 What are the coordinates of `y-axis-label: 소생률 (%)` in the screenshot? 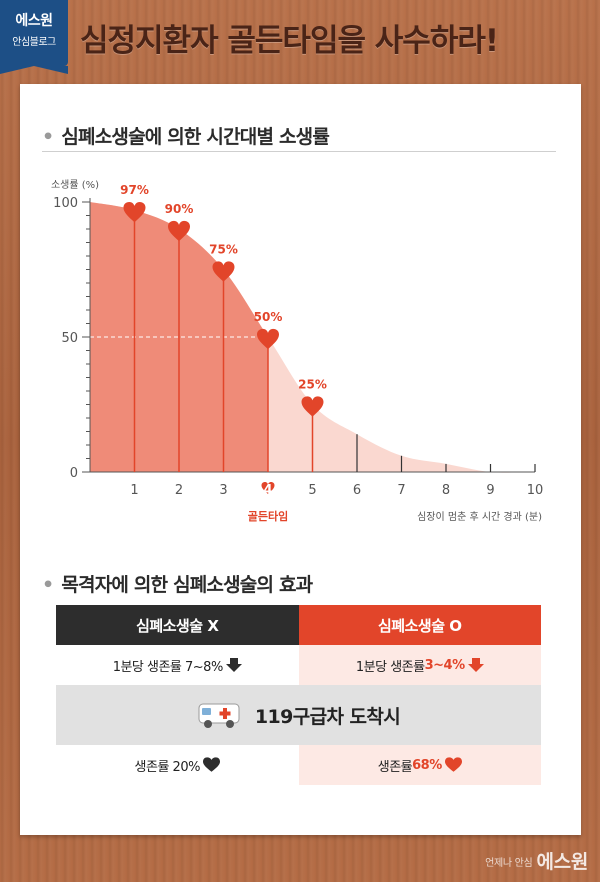 It's located at (75, 185).